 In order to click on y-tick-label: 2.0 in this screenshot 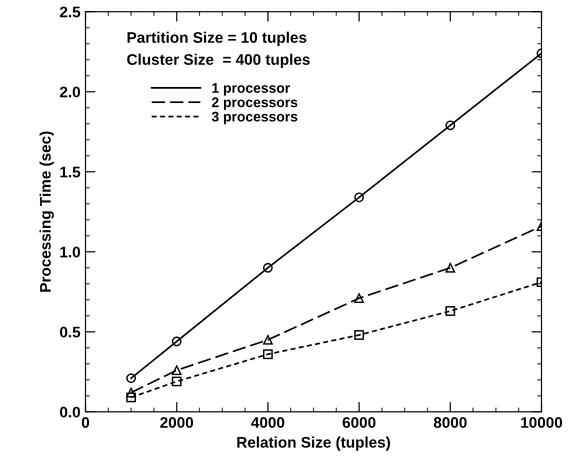, I will do `click(70, 92)`.